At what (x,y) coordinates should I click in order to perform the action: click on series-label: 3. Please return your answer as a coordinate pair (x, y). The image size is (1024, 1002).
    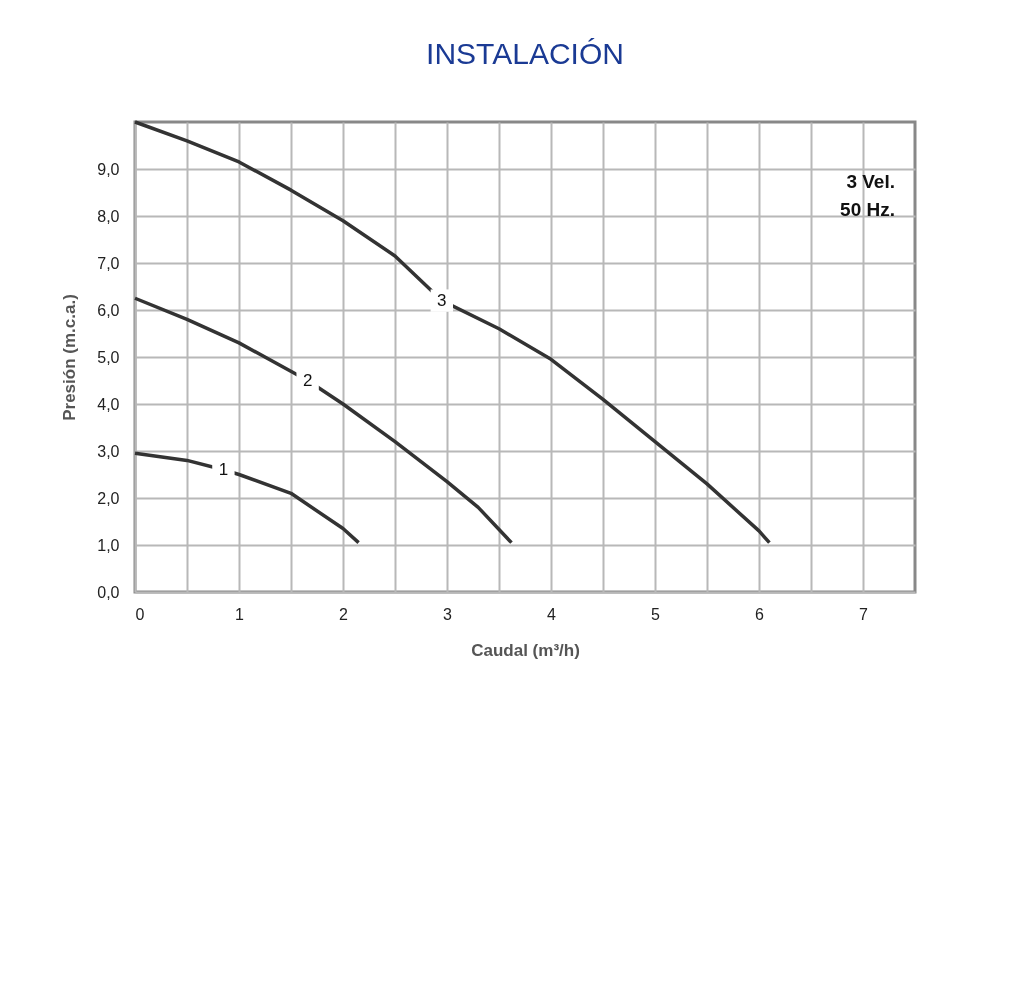
    Looking at the image, I should click on (442, 300).